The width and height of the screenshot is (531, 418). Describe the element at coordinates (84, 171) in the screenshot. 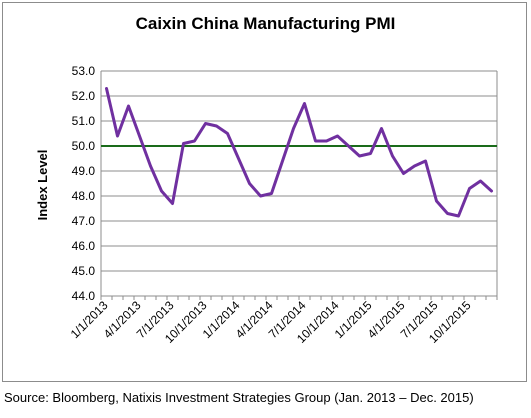

I see `y-tick-label-5: 49.0` at that location.